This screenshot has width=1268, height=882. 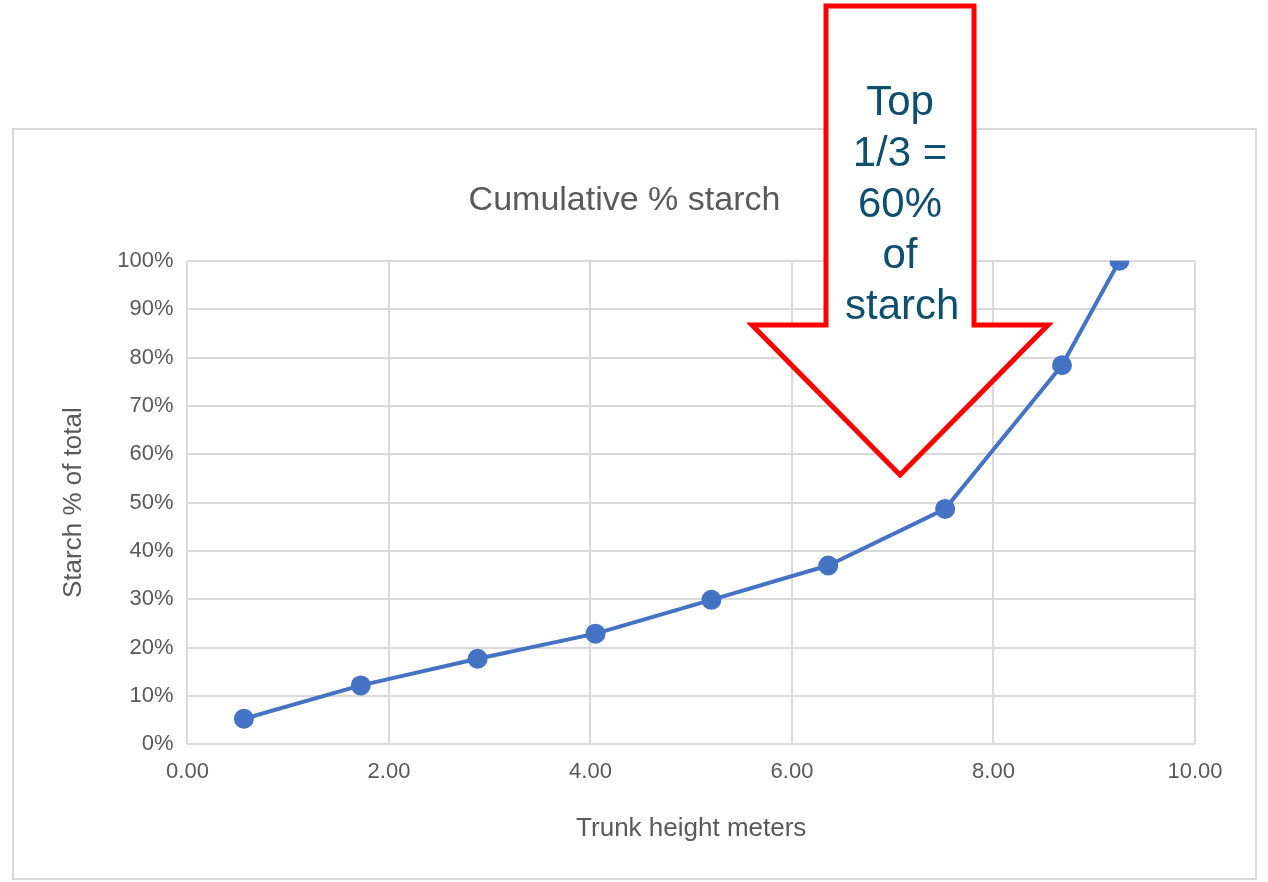 I want to click on chart-title: Cumulative % starch, so click(x=624, y=197).